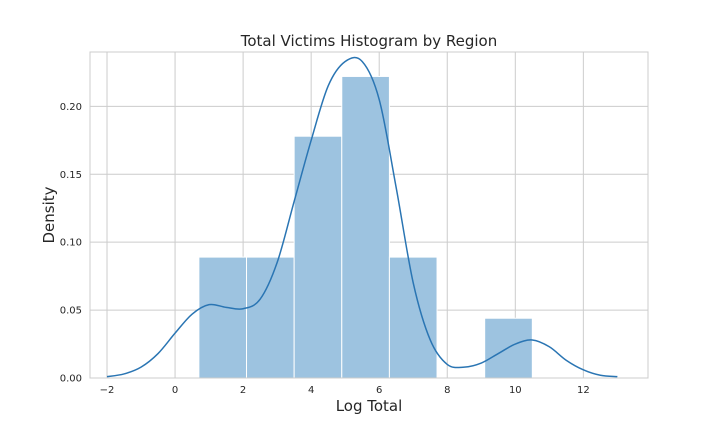 Image resolution: width=720 pixels, height=432 pixels. I want to click on y-tick-label: 0.20, so click(71, 107).